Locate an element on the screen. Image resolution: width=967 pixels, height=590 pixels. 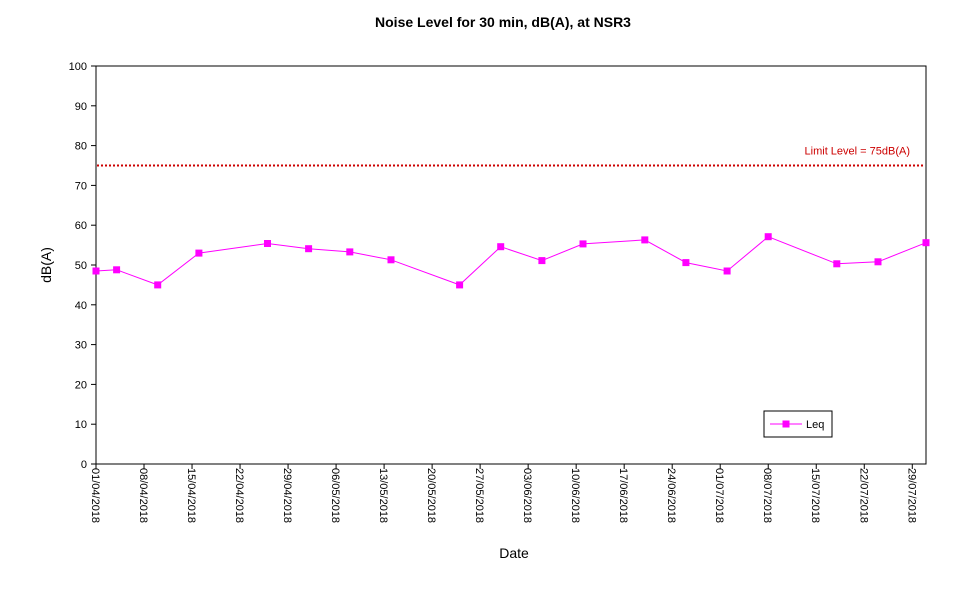
x-axis-label: Date is located at coordinates (514, 553).